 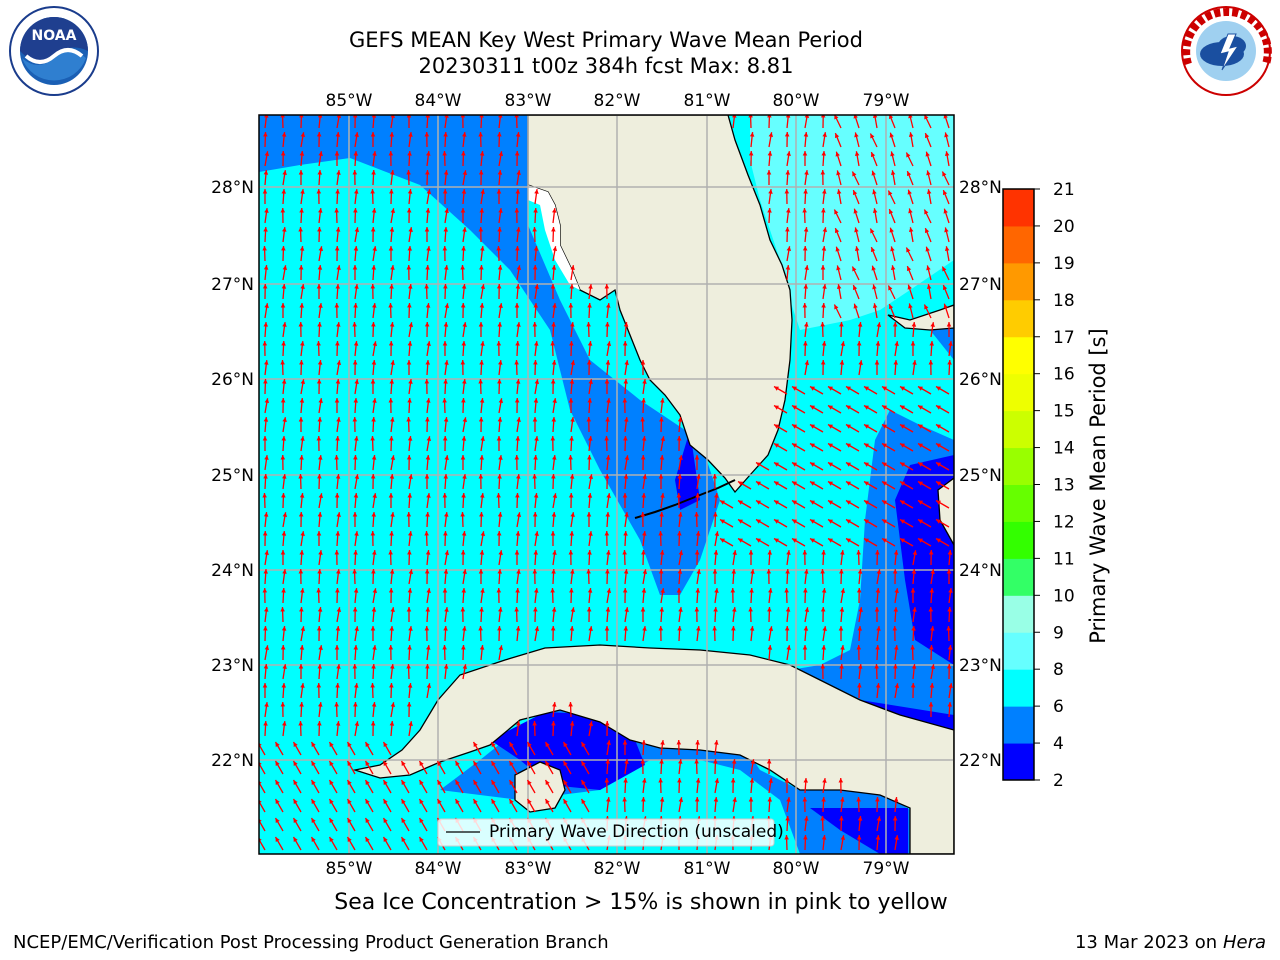 I want to click on colorbar-tick-label: 10, so click(x=1064, y=596).